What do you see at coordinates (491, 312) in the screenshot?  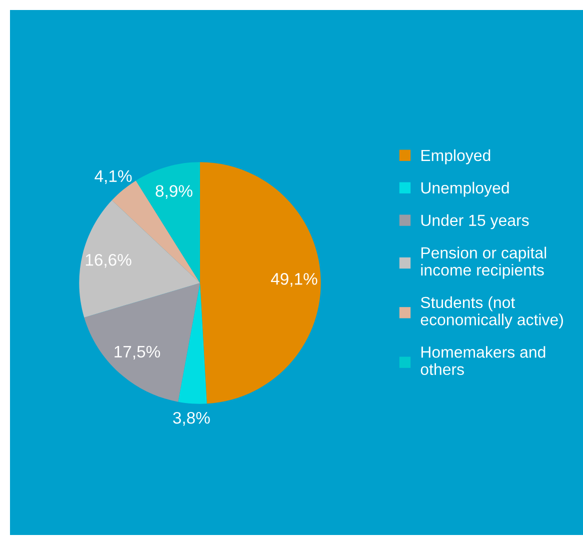 I see `legend-label: Students (not economically active)` at bounding box center [491, 312].